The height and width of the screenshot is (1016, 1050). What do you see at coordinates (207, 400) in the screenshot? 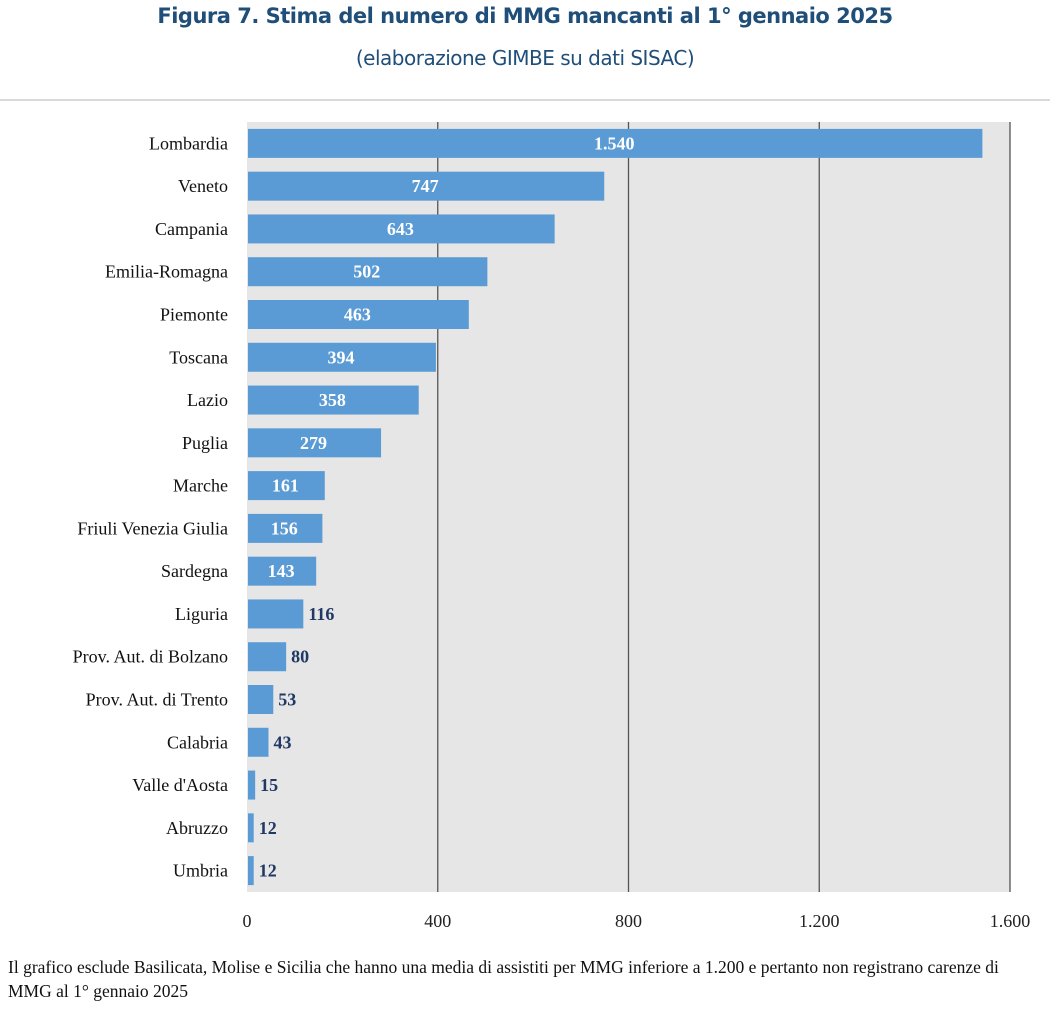
I see `category-label: Lazio` at bounding box center [207, 400].